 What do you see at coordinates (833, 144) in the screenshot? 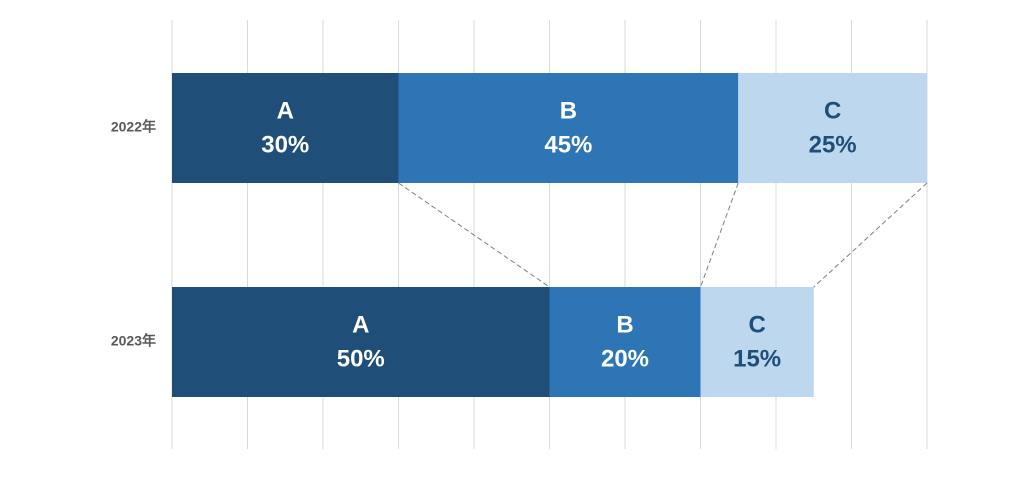
I see `segment-value-label: 25%` at bounding box center [833, 144].